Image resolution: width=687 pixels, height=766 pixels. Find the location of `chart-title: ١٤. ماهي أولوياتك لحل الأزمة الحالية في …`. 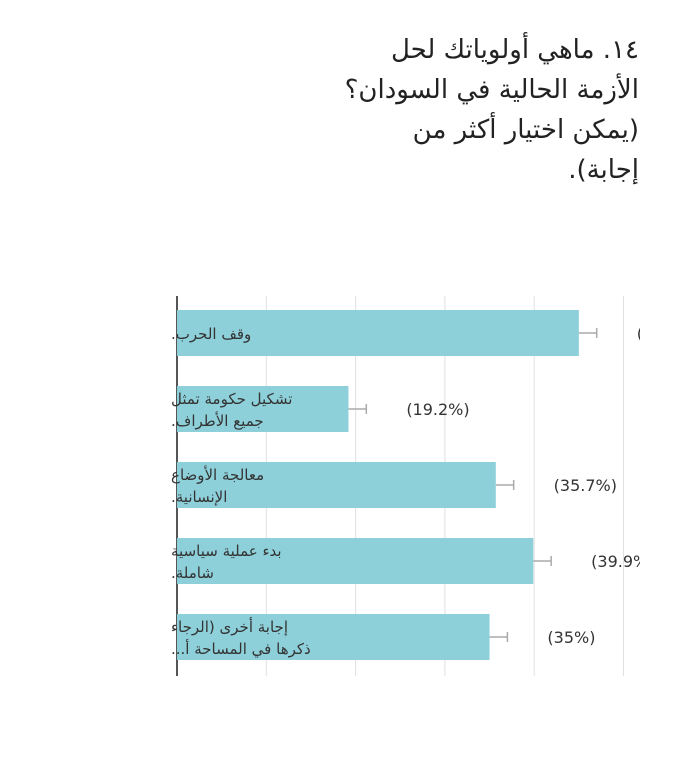

chart-title: ١٤. ماهي أولوياتك لحل الأزمة الحالية في … is located at coordinates (429, 110).